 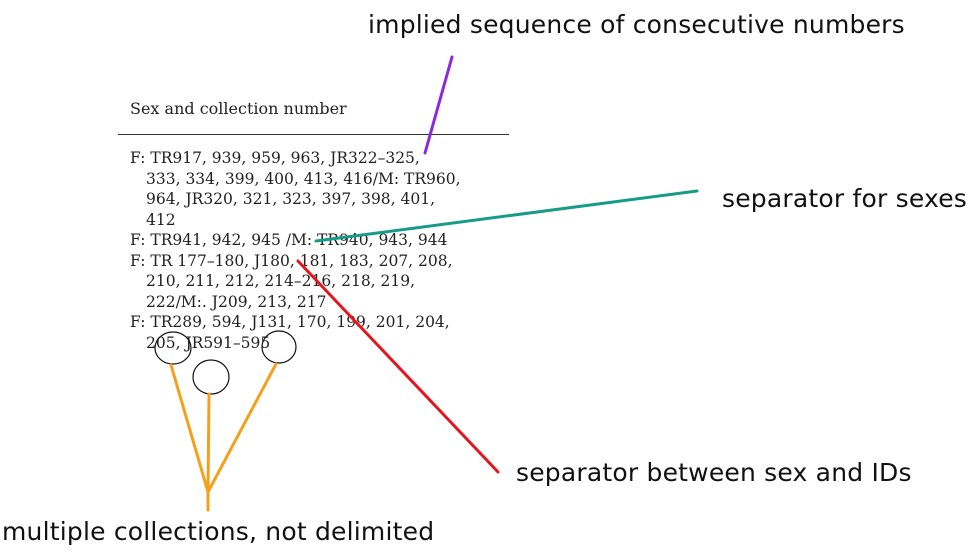 I want to click on circle-j-prefix, so click(x=279, y=347).